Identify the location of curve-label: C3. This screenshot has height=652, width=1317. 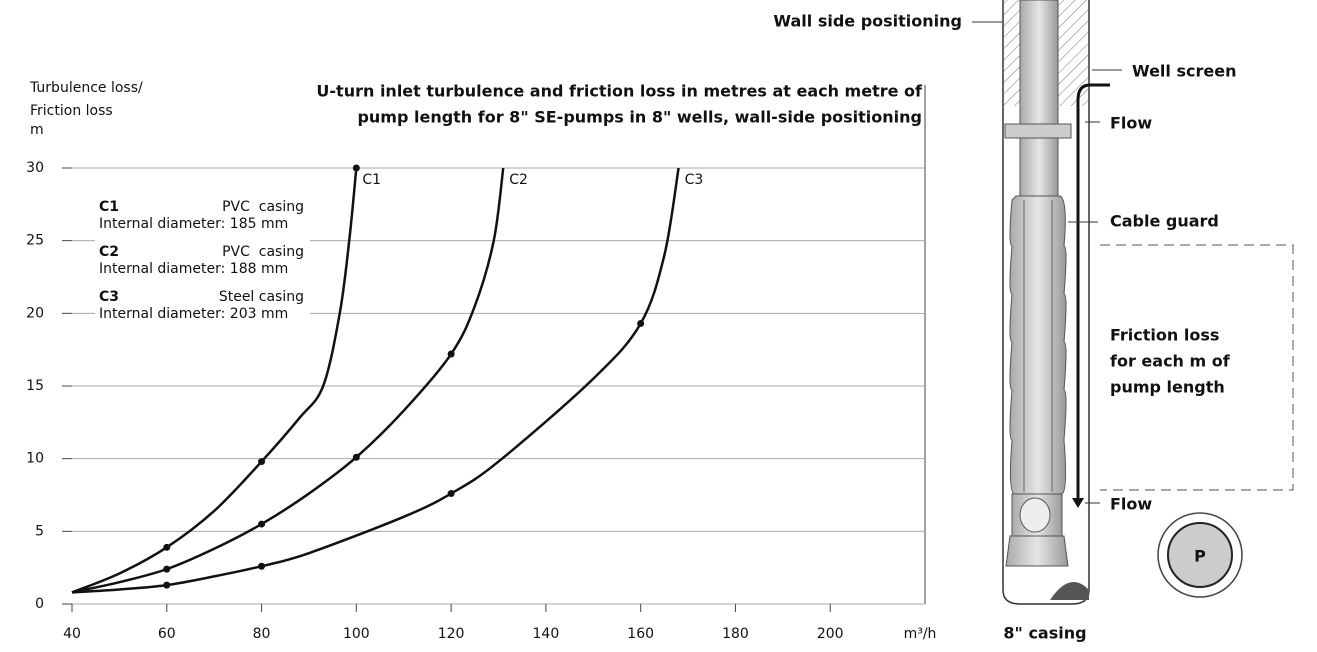
(694, 180).